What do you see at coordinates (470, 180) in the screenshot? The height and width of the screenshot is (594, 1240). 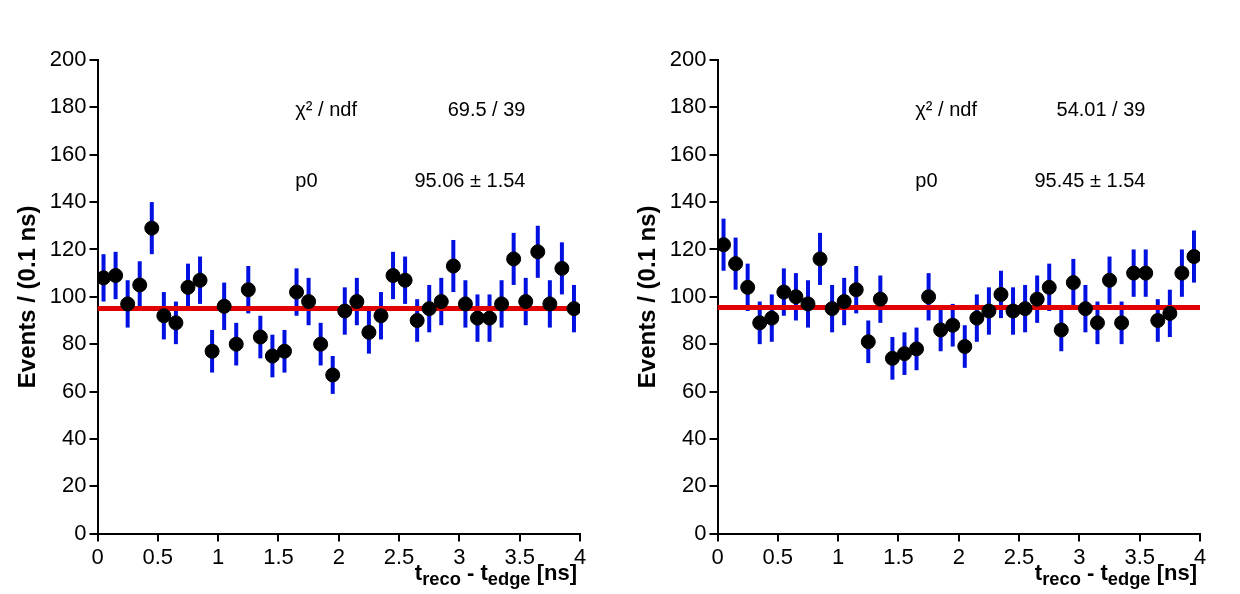 I see `annotation: 95.06 ± 1.54` at bounding box center [470, 180].